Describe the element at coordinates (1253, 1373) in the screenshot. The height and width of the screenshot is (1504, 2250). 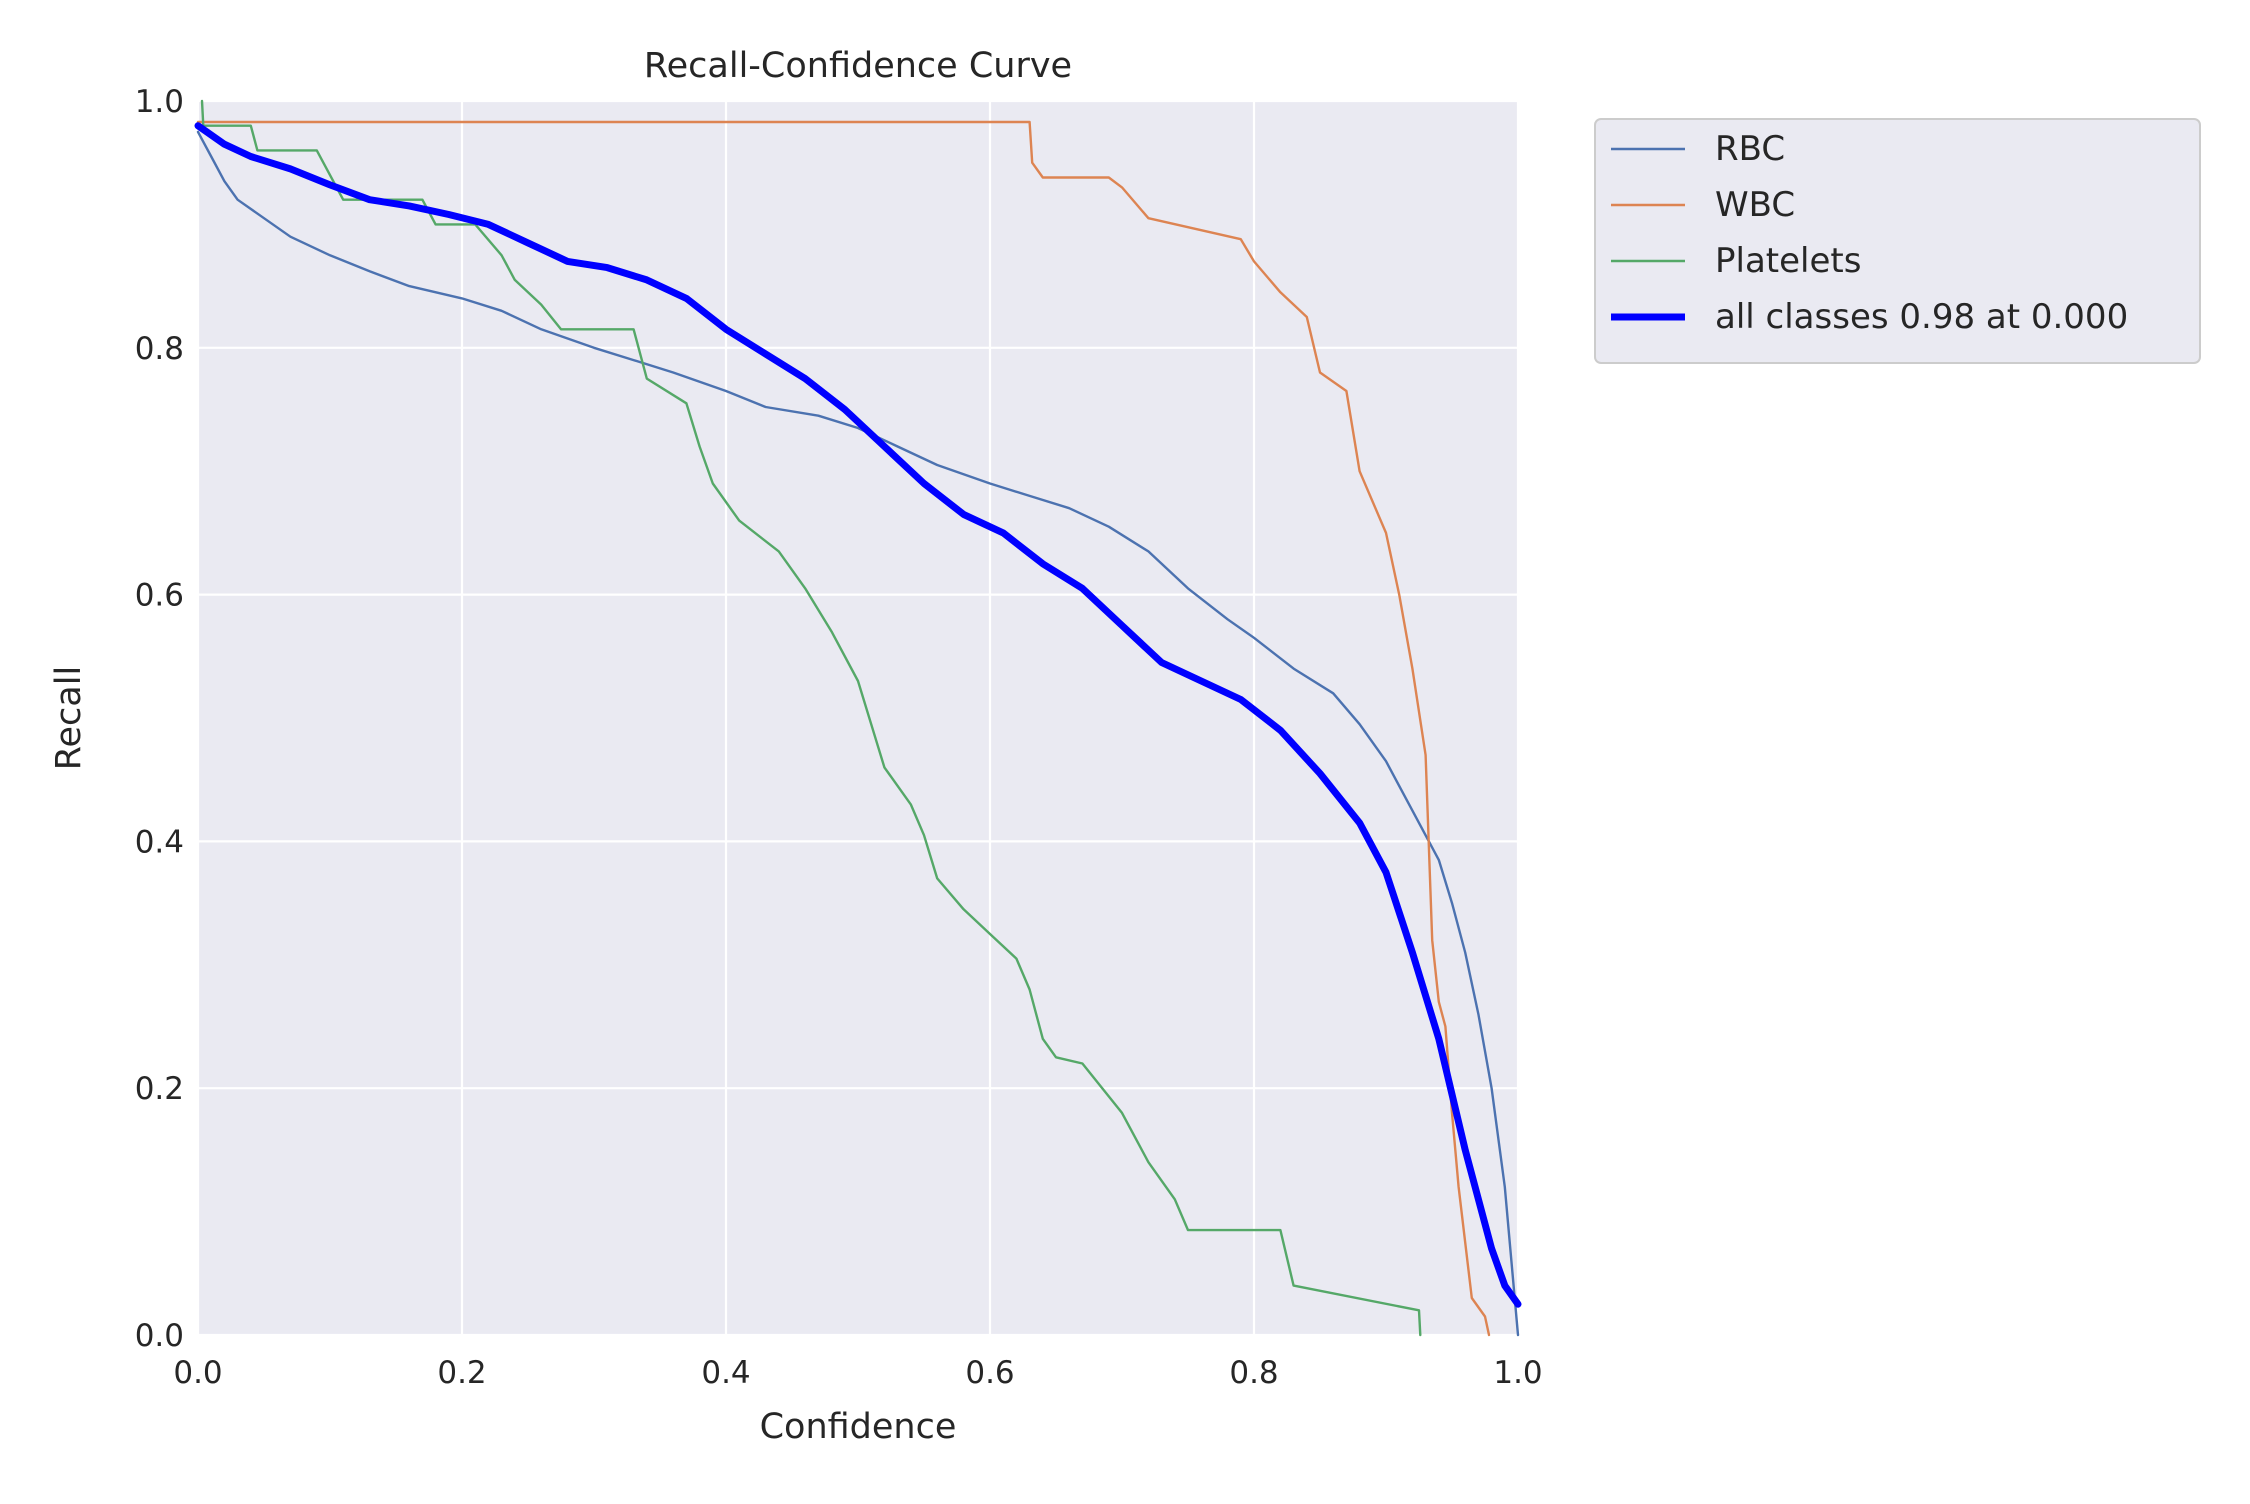
I see `x-tick-label: 0.8` at that location.